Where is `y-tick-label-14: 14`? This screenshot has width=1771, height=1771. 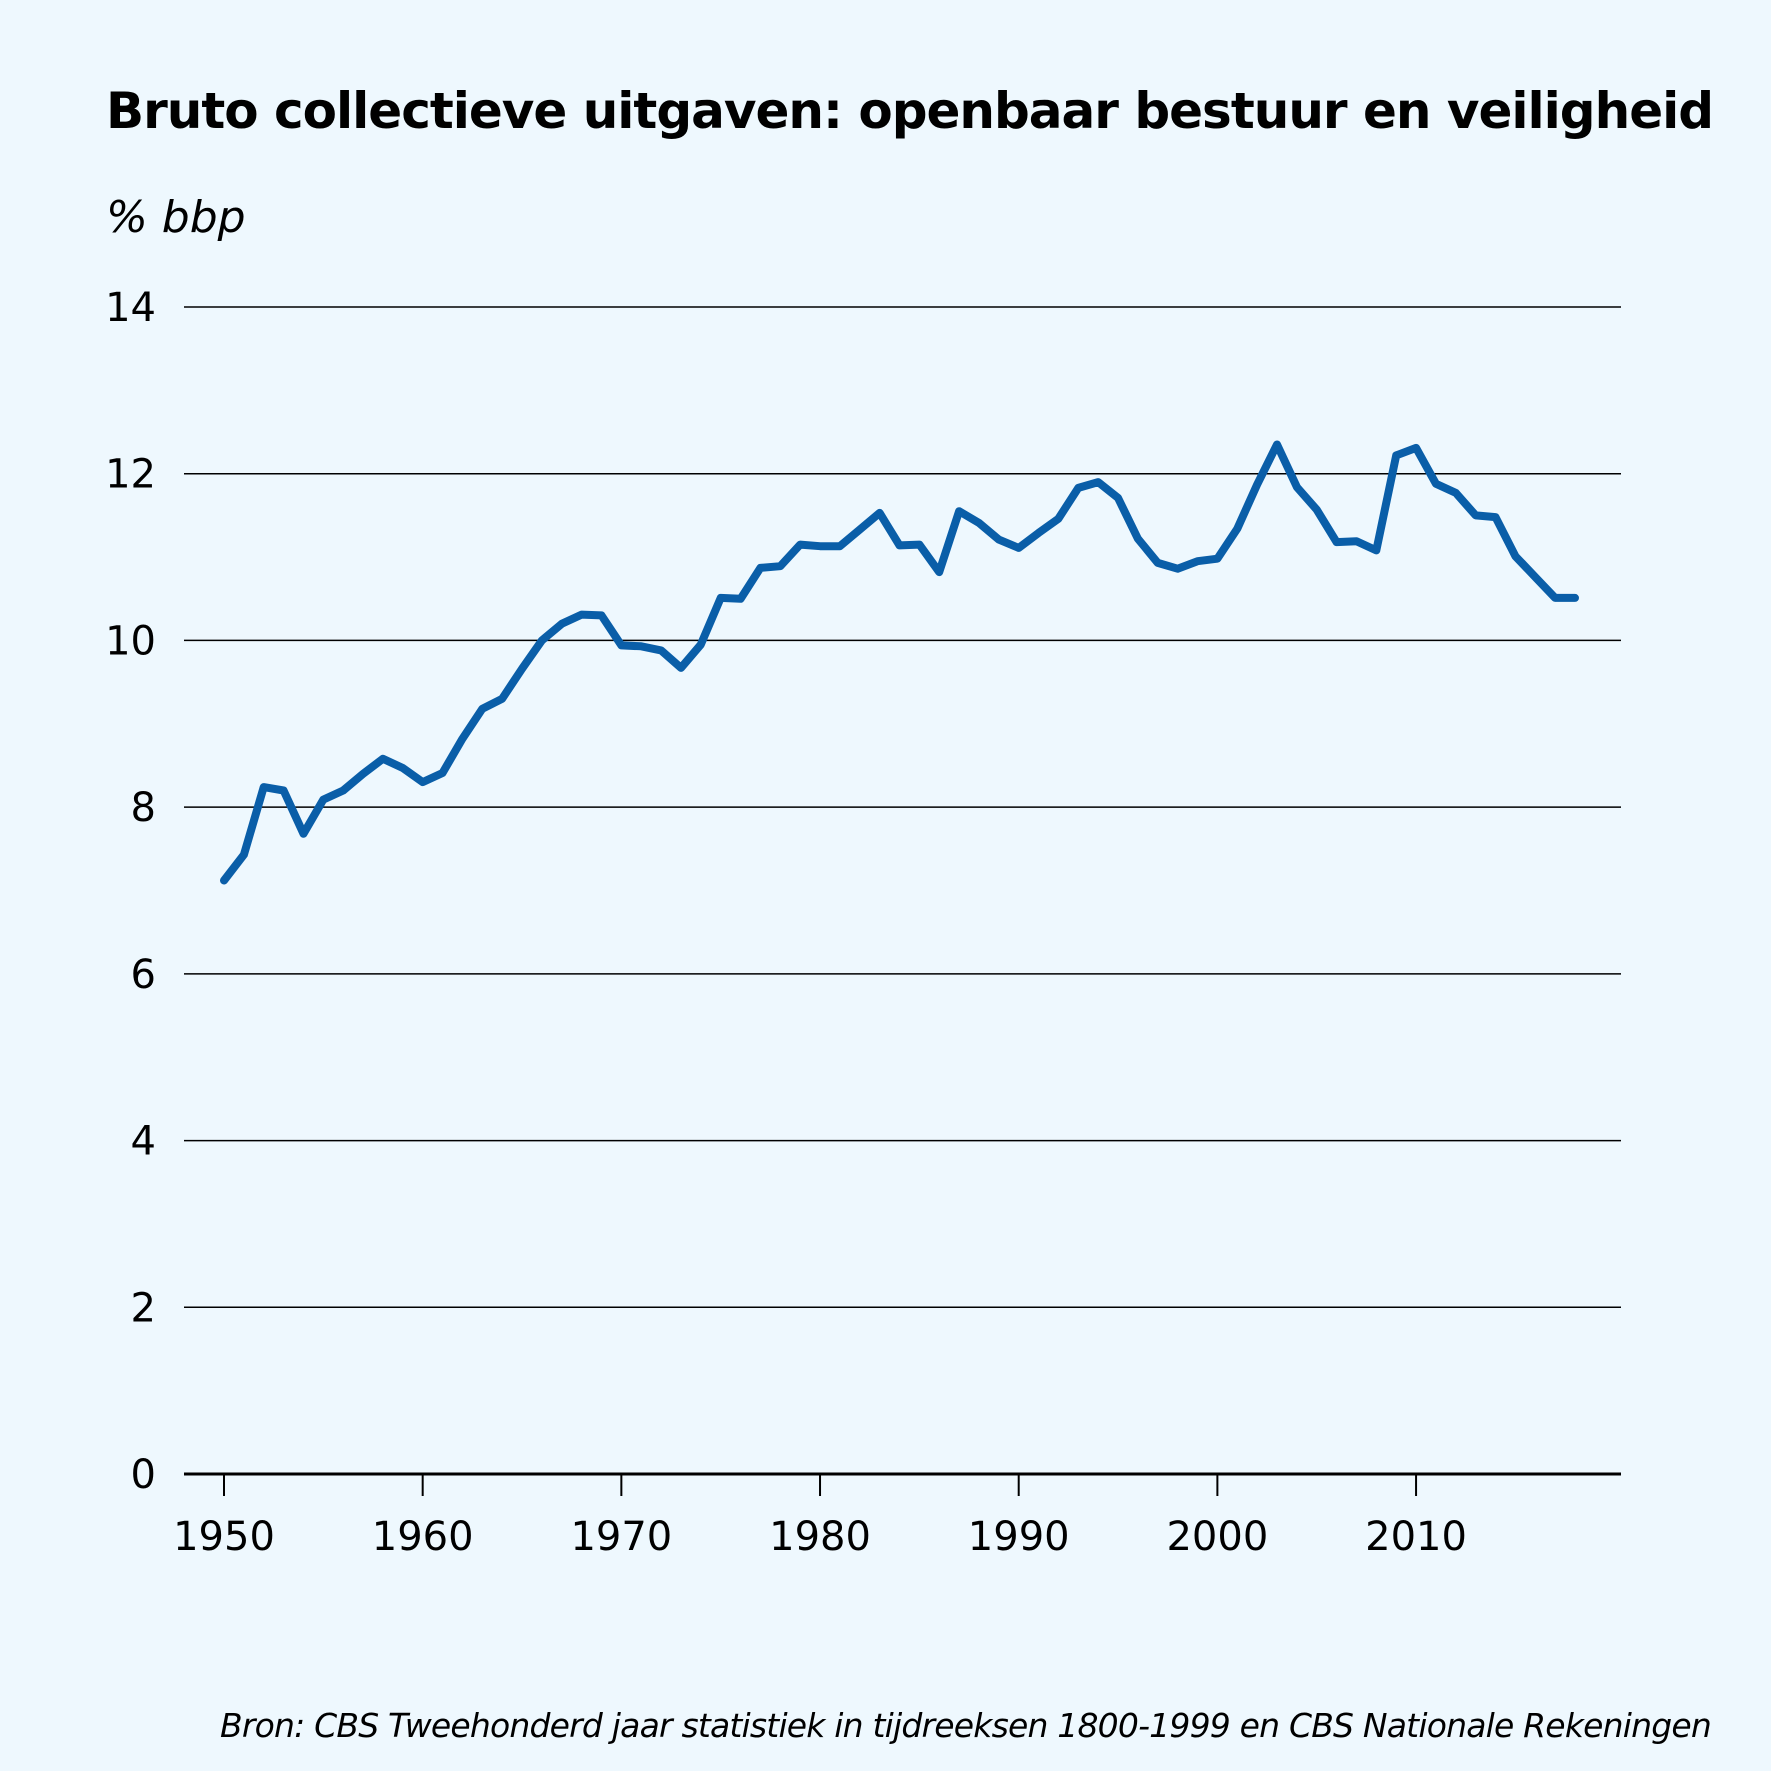
y-tick-label-14: 14 is located at coordinates (130, 308).